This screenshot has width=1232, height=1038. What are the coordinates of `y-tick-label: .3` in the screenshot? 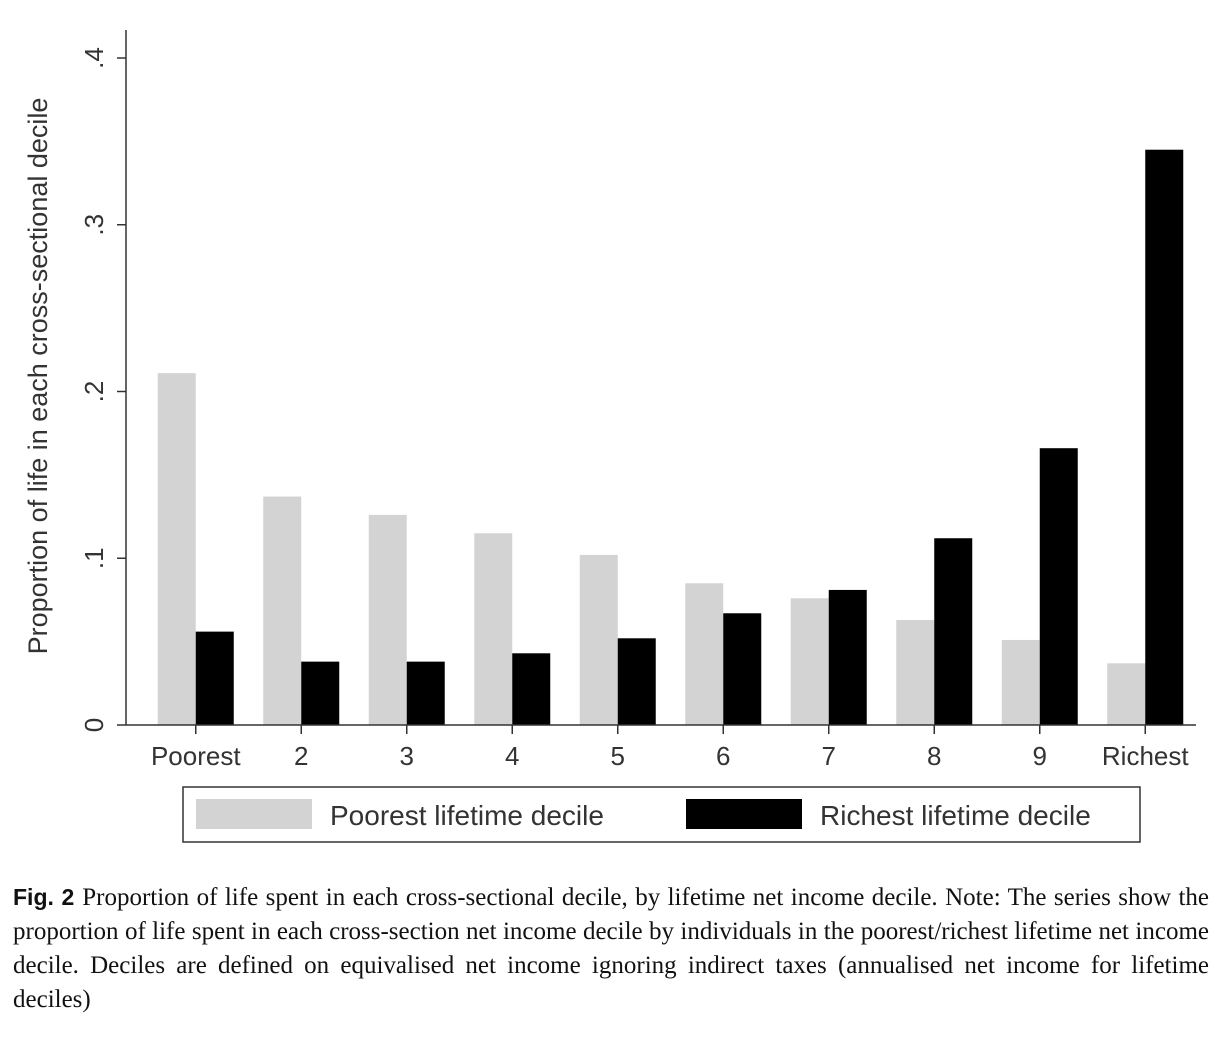 It's located at (94, 225).